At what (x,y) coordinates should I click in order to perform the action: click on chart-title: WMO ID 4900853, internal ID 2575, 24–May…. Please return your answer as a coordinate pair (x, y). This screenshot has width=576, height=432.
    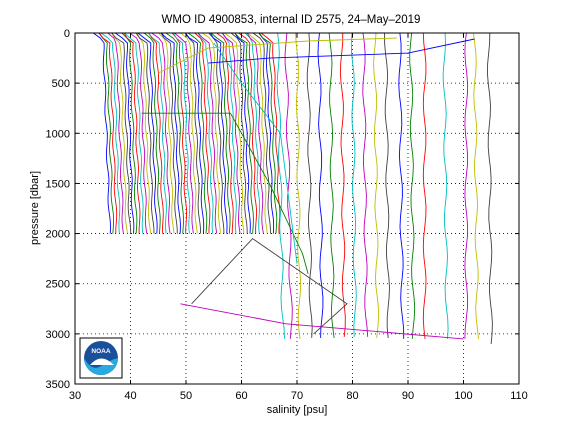
    Looking at the image, I should click on (291, 20).